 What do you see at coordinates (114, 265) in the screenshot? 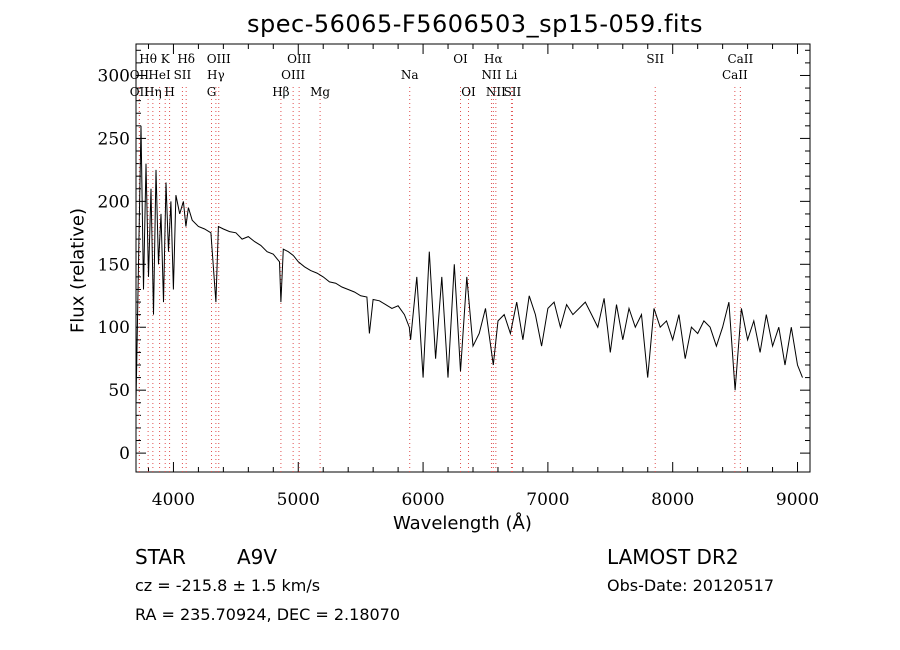
I see `y-tick-label: 150` at bounding box center [114, 265].